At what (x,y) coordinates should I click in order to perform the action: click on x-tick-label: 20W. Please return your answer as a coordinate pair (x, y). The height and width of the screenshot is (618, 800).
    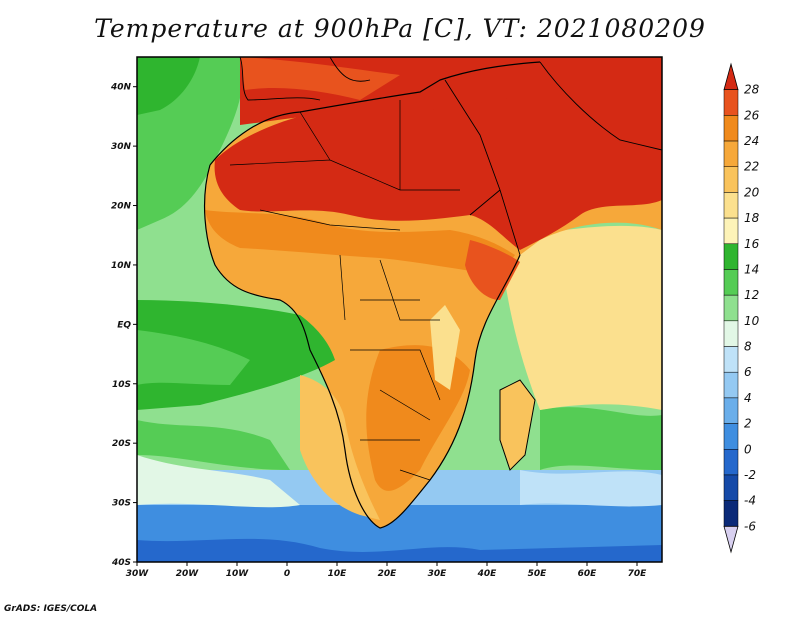
    Looking at the image, I should click on (188, 574).